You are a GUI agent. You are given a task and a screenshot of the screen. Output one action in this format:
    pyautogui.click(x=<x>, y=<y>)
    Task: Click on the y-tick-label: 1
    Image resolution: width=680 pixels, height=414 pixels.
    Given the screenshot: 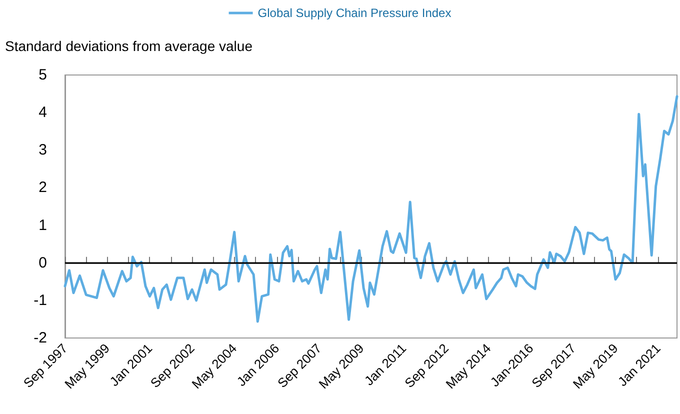 What is the action you would take?
    pyautogui.click(x=42, y=225)
    